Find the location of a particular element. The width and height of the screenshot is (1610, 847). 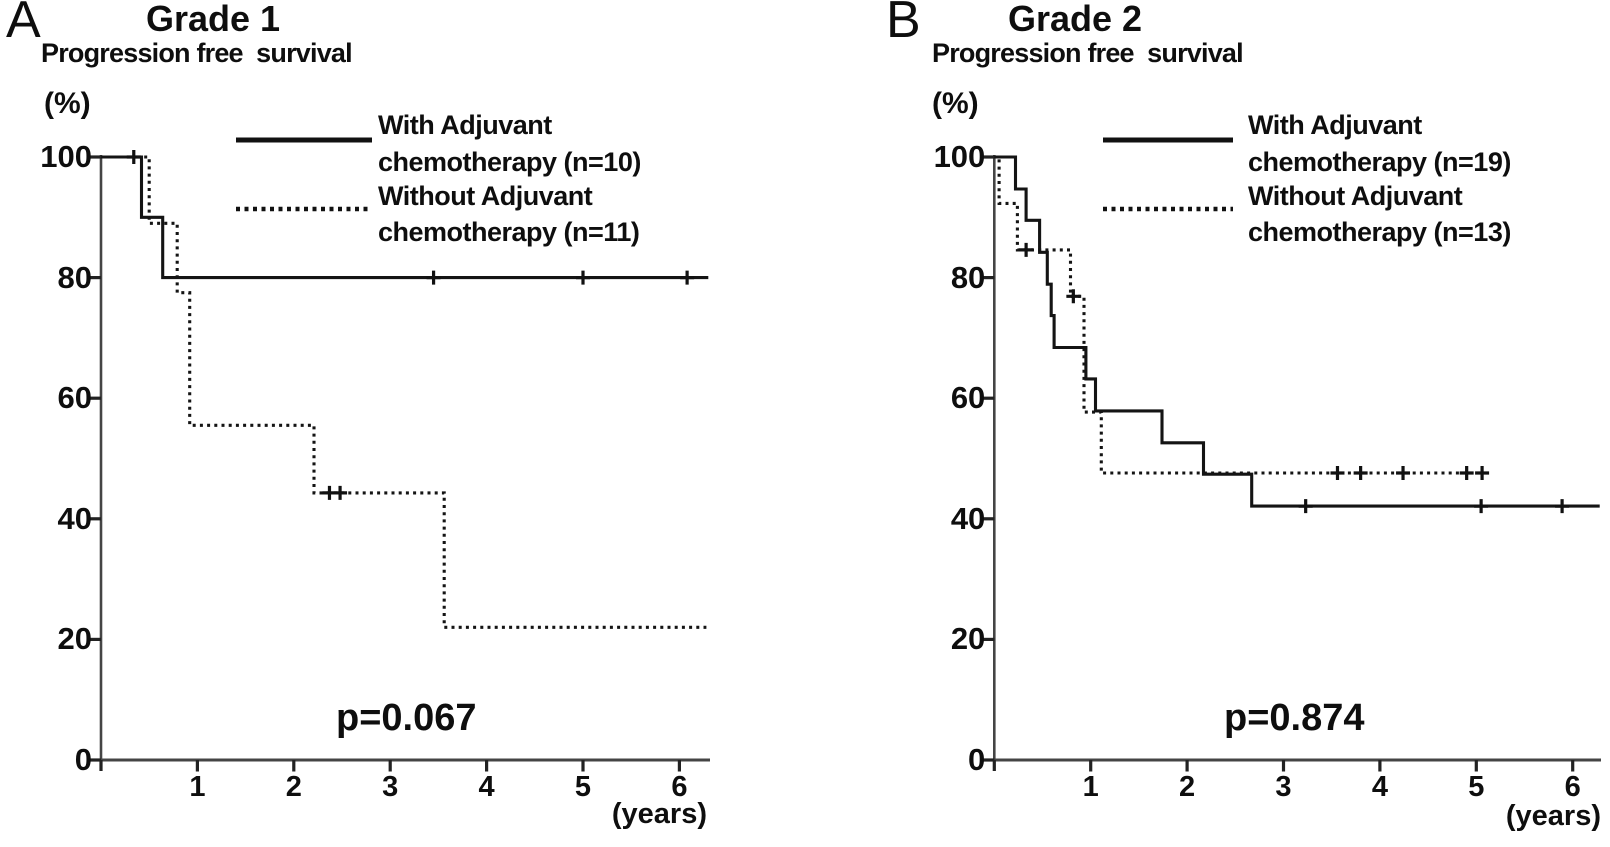

panel-b-legend-with-line1: With Adjuvant is located at coordinates (1335, 125).